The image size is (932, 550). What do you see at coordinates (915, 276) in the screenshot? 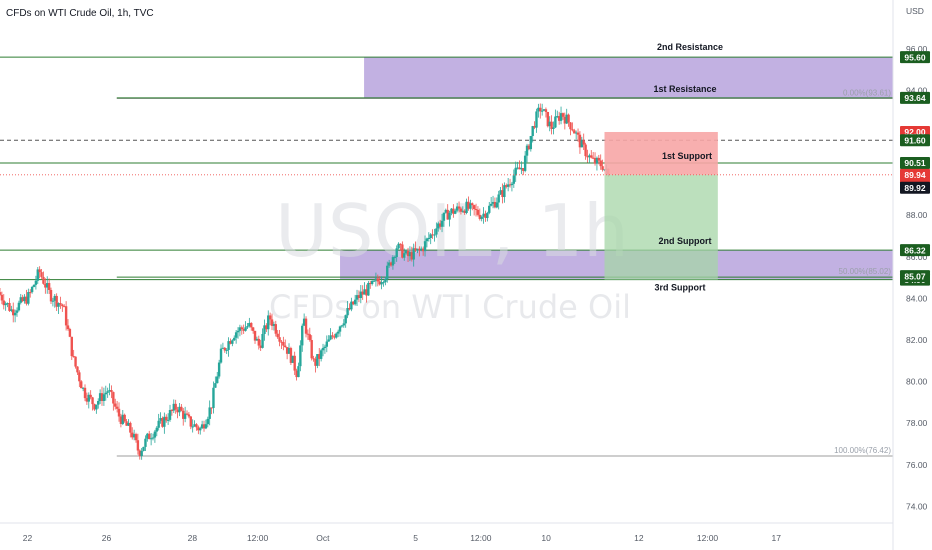
I see `price-tag-value: 85.07` at bounding box center [915, 276].